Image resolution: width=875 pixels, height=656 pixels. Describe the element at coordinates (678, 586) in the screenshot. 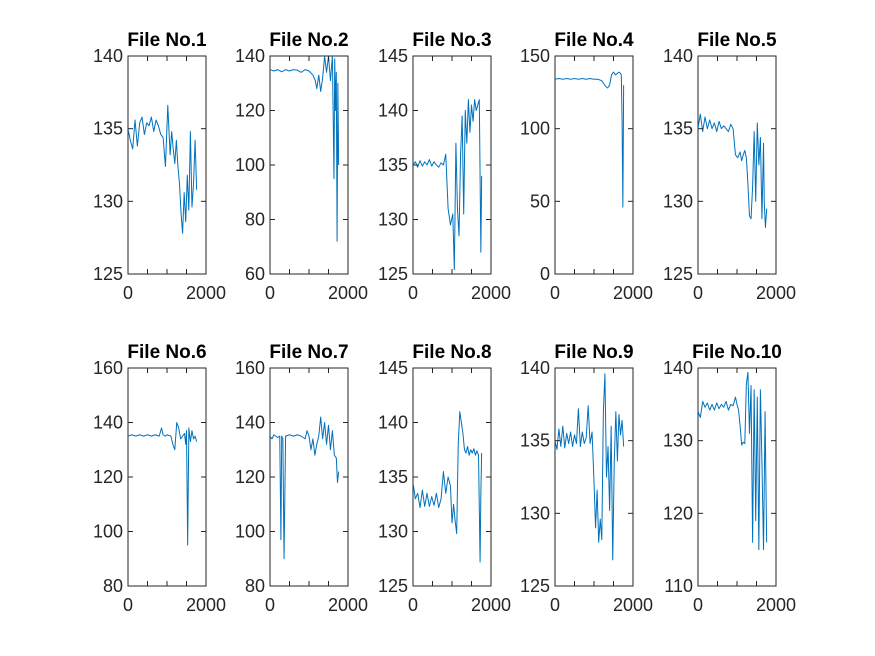

I see `y-tick-label: 110` at that location.